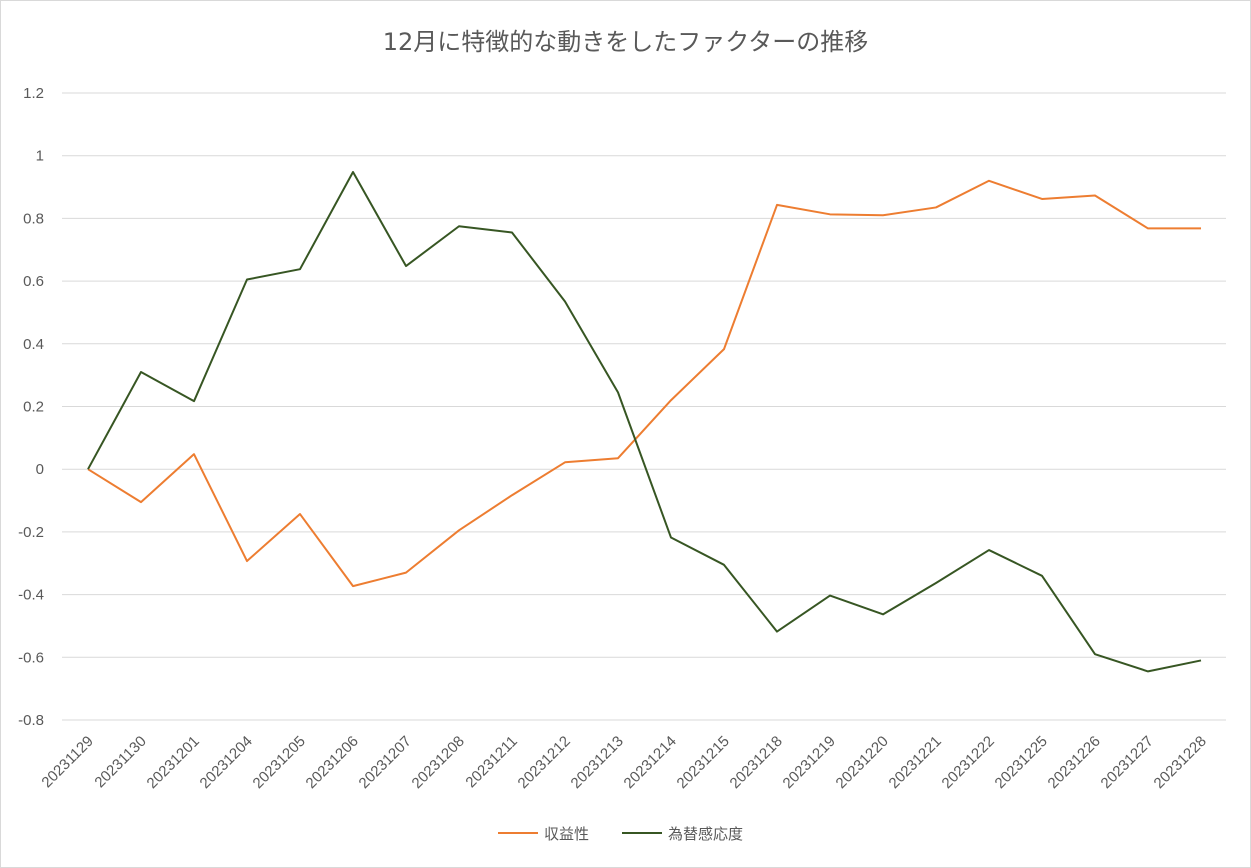  What do you see at coordinates (544, 762) in the screenshot?
I see `x-tick-label: 20231212` at bounding box center [544, 762].